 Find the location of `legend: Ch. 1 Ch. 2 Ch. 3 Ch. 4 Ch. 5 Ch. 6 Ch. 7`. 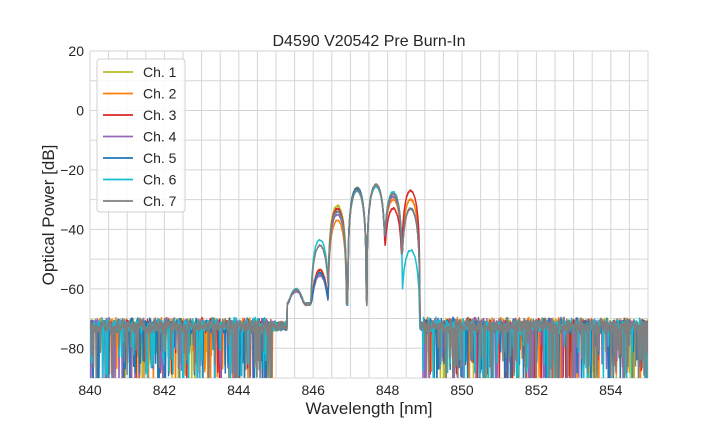

legend: Ch. 1 Ch. 2 Ch. 3 Ch. 4 Ch. 5 Ch. 6 Ch. 7 is located at coordinates (141, 135).